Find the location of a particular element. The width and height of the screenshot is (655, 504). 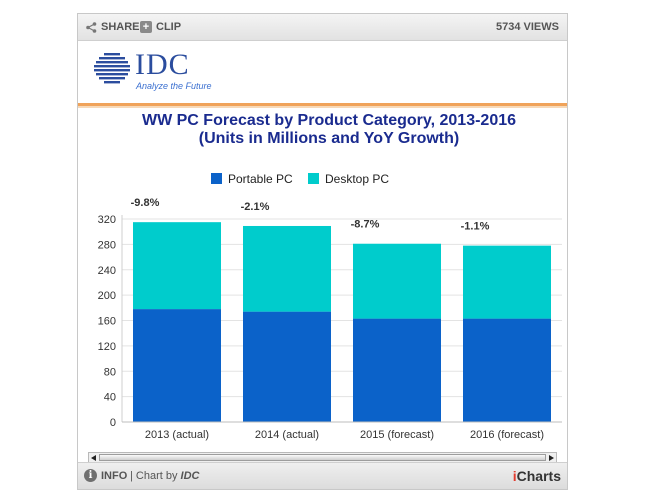

y-tick-label: 0 is located at coordinates (113, 423).